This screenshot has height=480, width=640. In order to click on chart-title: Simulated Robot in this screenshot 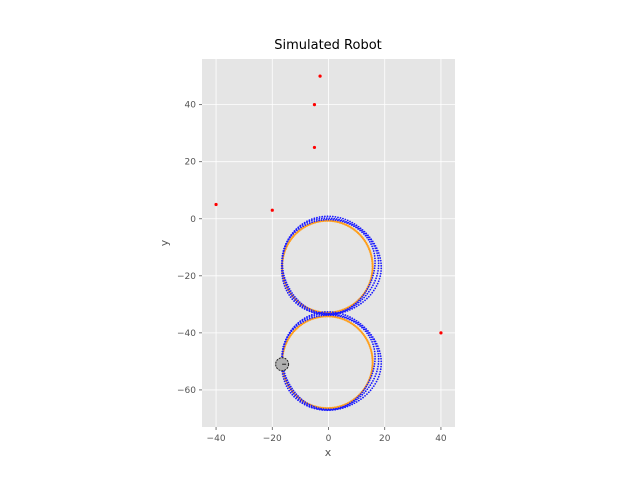, I will do `click(328, 45)`.